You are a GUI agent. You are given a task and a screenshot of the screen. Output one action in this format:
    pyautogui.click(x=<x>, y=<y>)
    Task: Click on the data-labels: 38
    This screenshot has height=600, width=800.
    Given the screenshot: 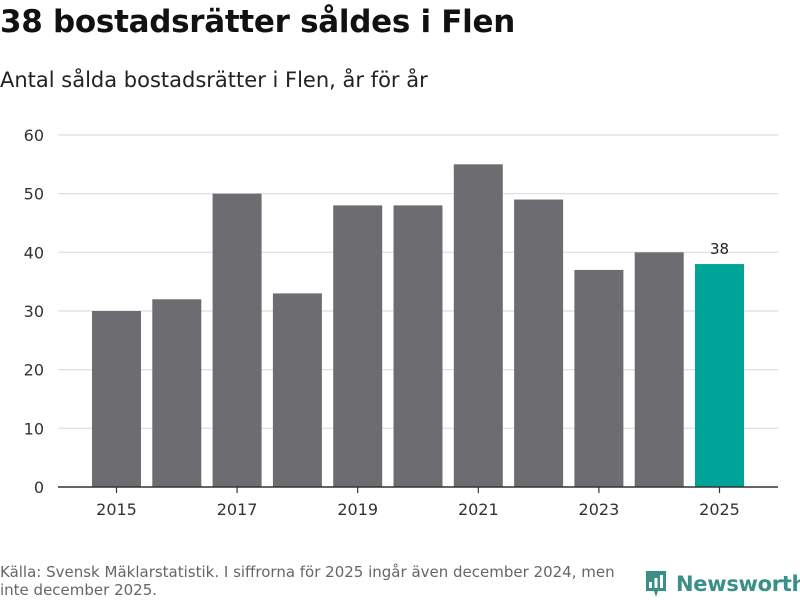 What is the action you would take?
    pyautogui.click(x=719, y=249)
    